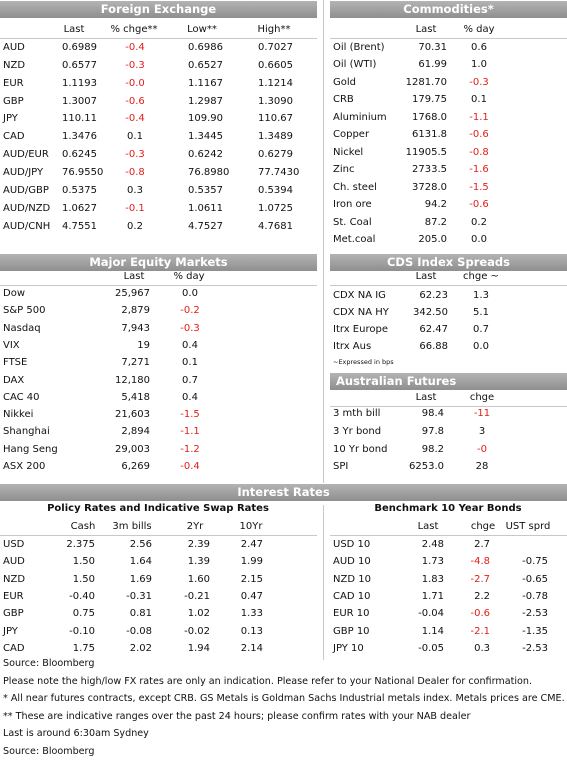 Image resolution: width=567 pixels, height=761 pixels. I want to click on cell-value: 12,180, so click(132, 380).